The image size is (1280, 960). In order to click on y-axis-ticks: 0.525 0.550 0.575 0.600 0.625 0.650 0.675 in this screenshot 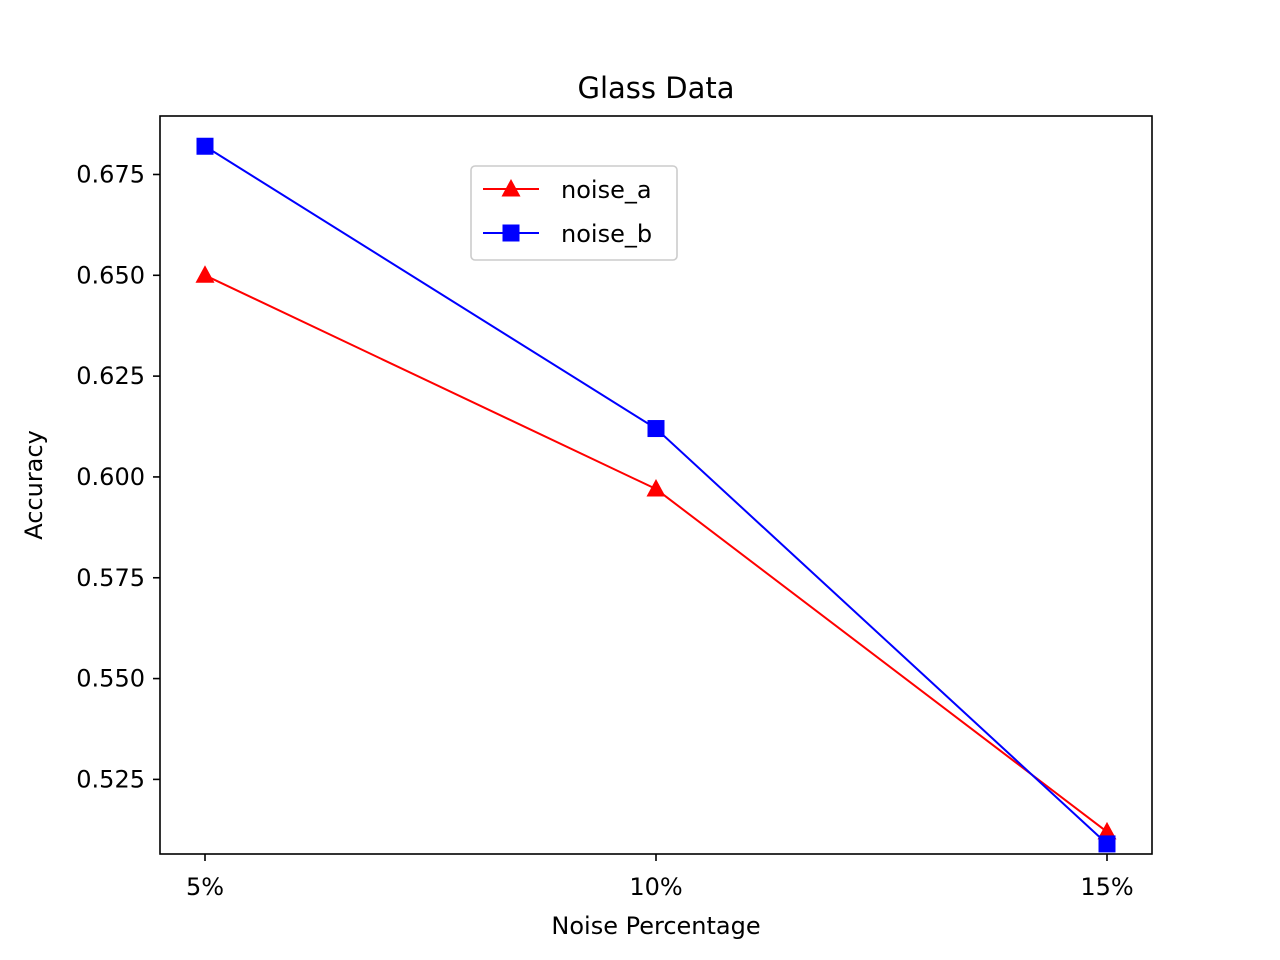, I will do `click(118, 476)`.